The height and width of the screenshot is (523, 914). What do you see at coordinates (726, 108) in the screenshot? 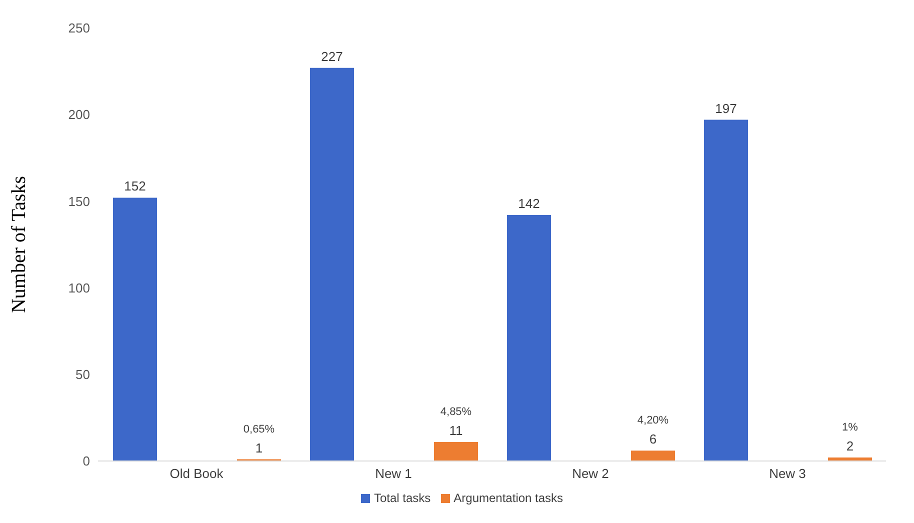
I see `data-label: 197` at bounding box center [726, 108].